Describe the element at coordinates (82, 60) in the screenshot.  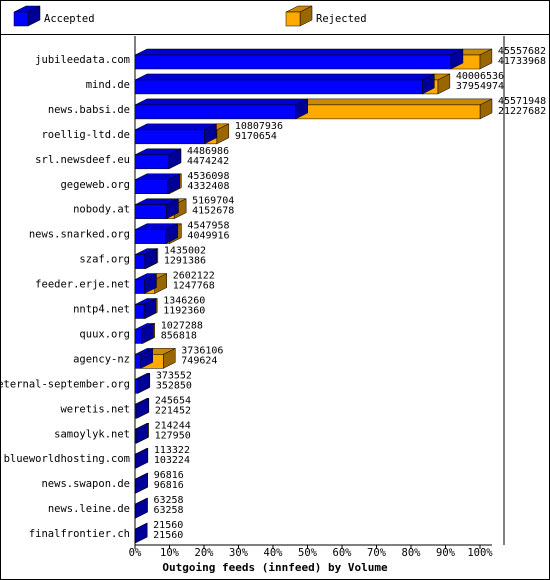
I see `y-tick-label: jubileedata.com` at that location.